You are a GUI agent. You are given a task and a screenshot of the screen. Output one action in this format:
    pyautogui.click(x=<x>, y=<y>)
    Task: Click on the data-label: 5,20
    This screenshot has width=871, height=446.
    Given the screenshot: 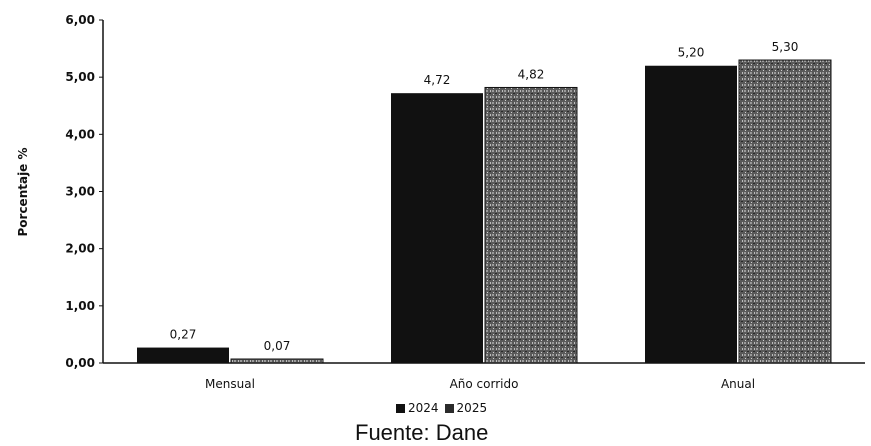 What is the action you would take?
    pyautogui.click(x=691, y=53)
    